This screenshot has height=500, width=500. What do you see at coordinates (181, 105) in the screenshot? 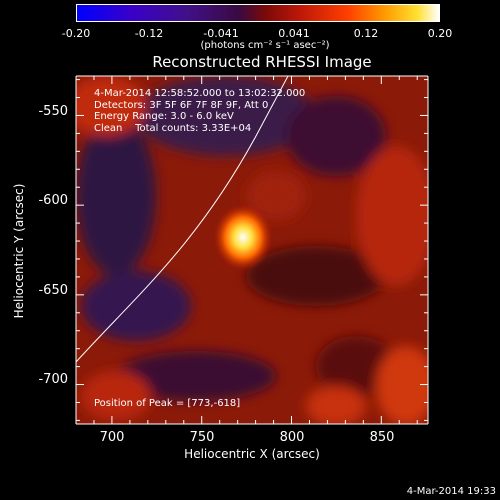
I see `detectors-text: Detectors: 3F 5F 6F 7F 8F 9F, Att 0` at bounding box center [181, 105].